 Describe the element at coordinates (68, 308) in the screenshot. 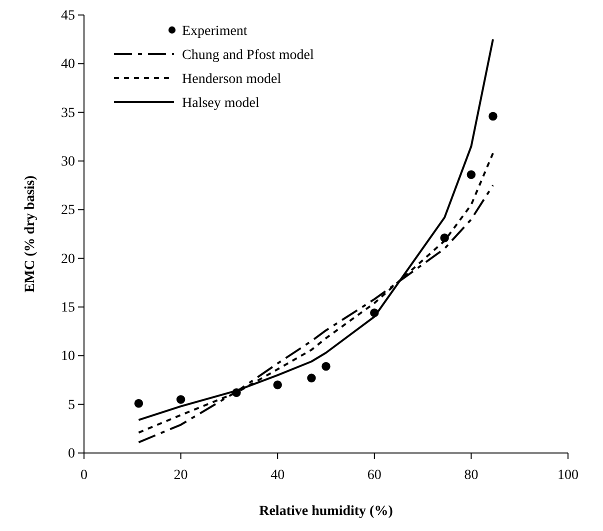

I see `y-tick-label: 15` at that location.